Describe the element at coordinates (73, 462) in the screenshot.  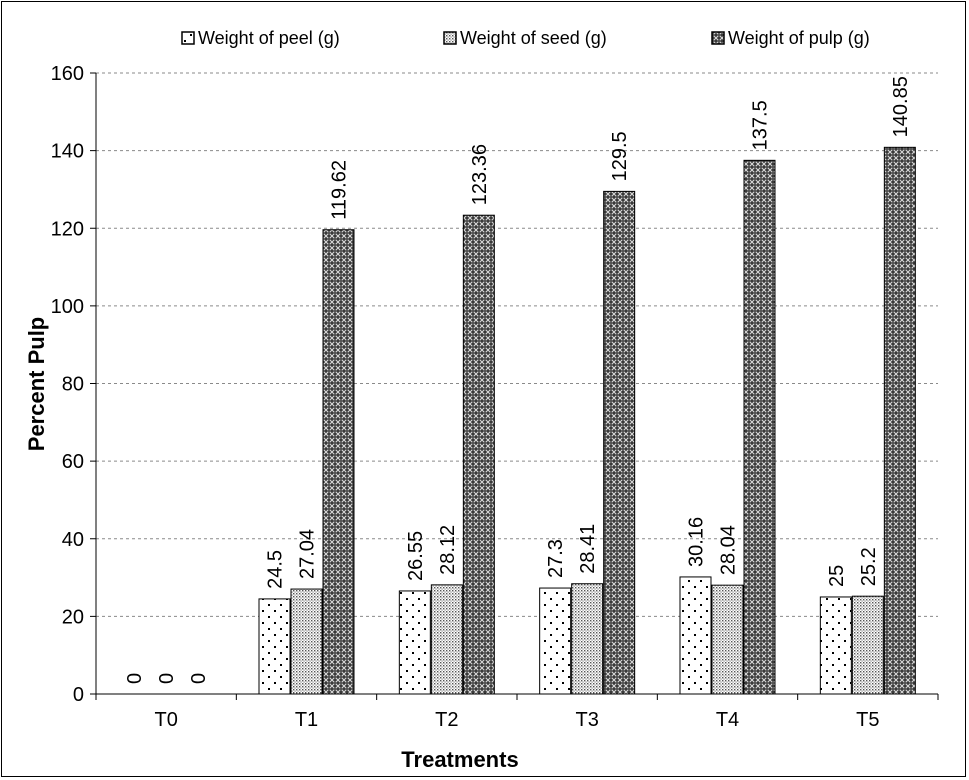
I see `y-tick-label: 60` at that location.